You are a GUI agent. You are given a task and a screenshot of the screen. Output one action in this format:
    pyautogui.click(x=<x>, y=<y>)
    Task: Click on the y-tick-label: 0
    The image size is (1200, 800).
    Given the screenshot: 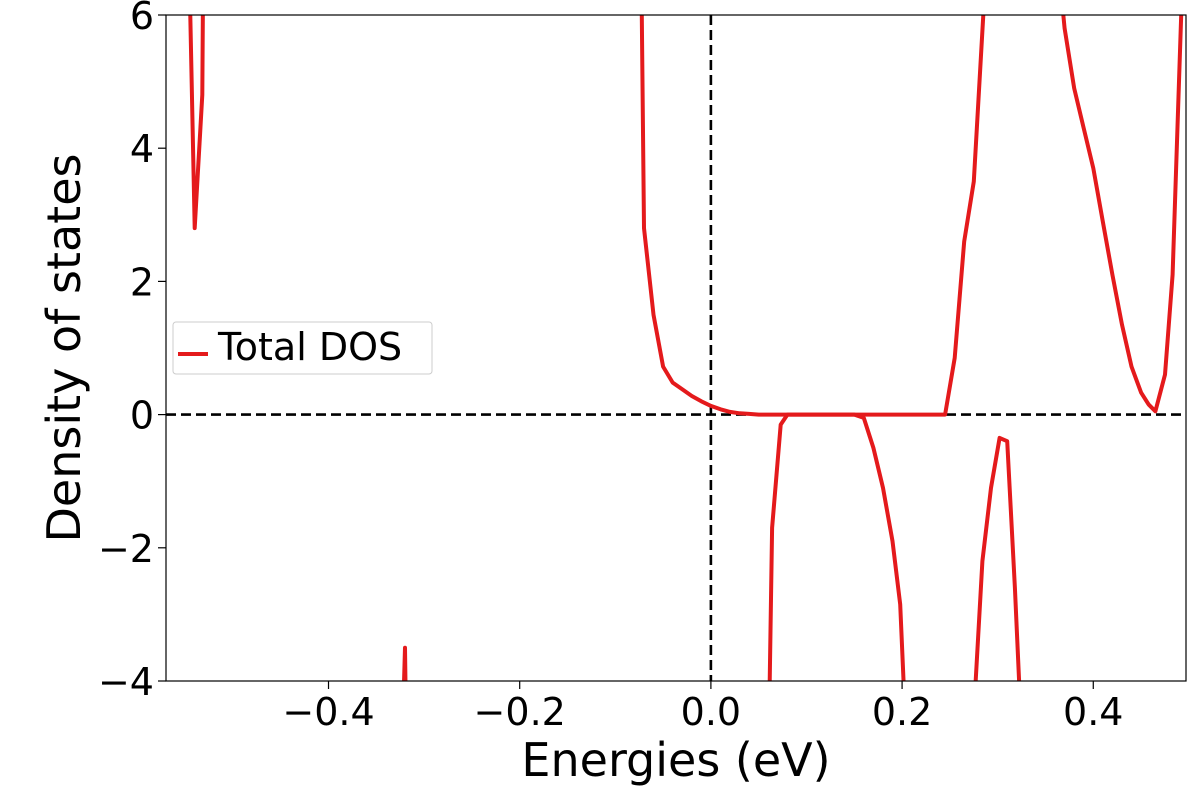 What is the action you would take?
    pyautogui.click(x=142, y=416)
    